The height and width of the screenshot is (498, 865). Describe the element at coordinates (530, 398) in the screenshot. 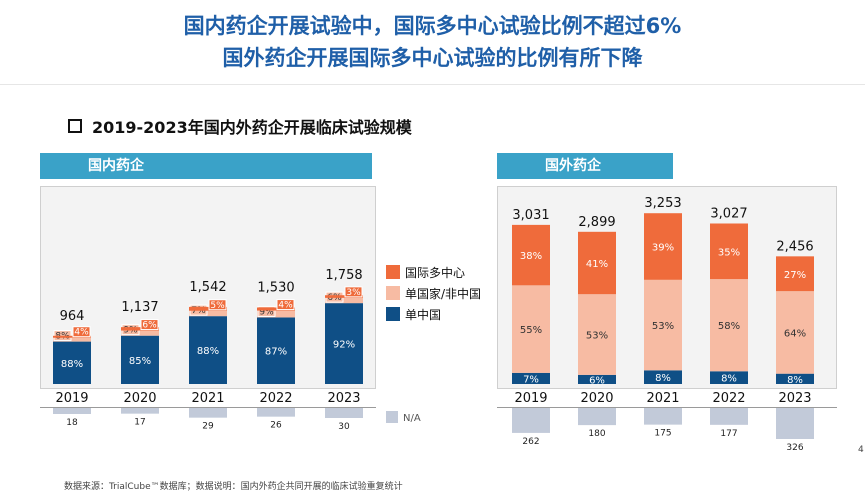

I see `foreign-year-label: 2019` at that location.